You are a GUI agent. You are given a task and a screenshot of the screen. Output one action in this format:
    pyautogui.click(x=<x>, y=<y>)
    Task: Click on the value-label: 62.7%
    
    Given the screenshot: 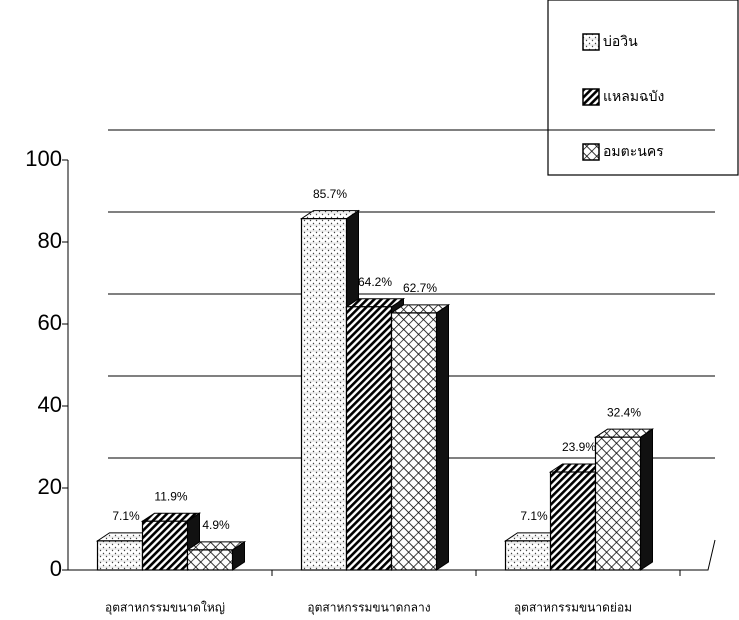 What is the action you would take?
    pyautogui.click(x=420, y=288)
    